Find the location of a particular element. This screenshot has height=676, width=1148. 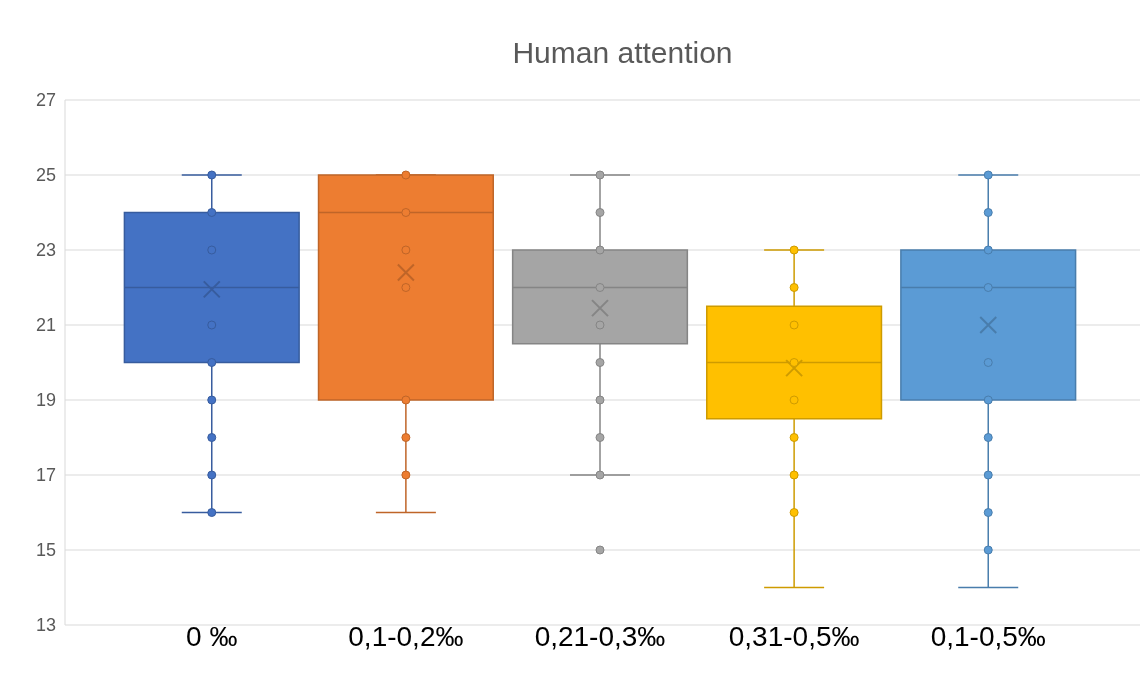

x-tick-label: 0,21-0,3‰ is located at coordinates (600, 636).